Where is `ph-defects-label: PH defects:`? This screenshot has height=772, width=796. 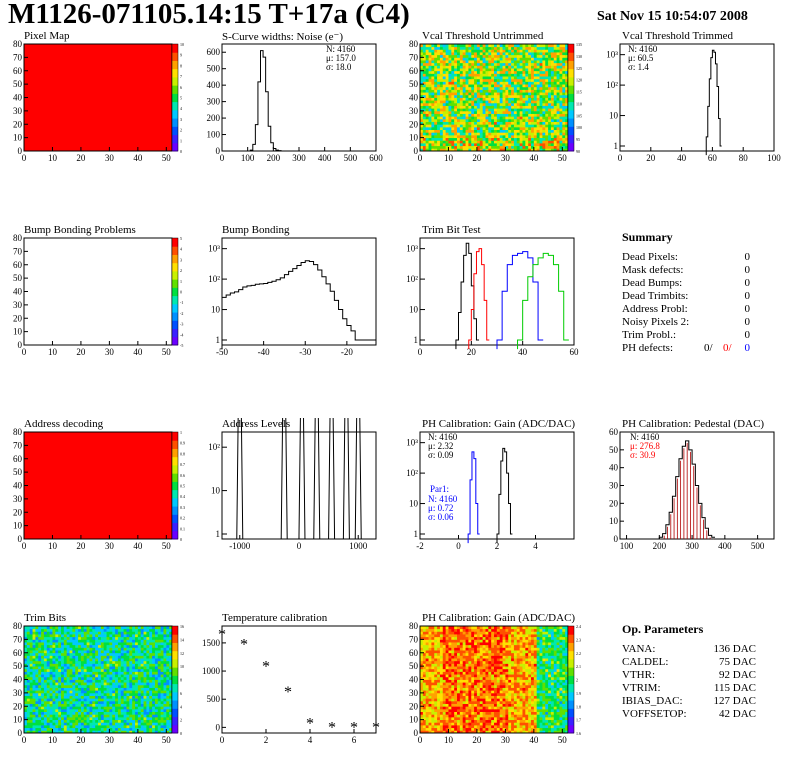
ph-defects-label: PH defects: is located at coordinates (648, 348).